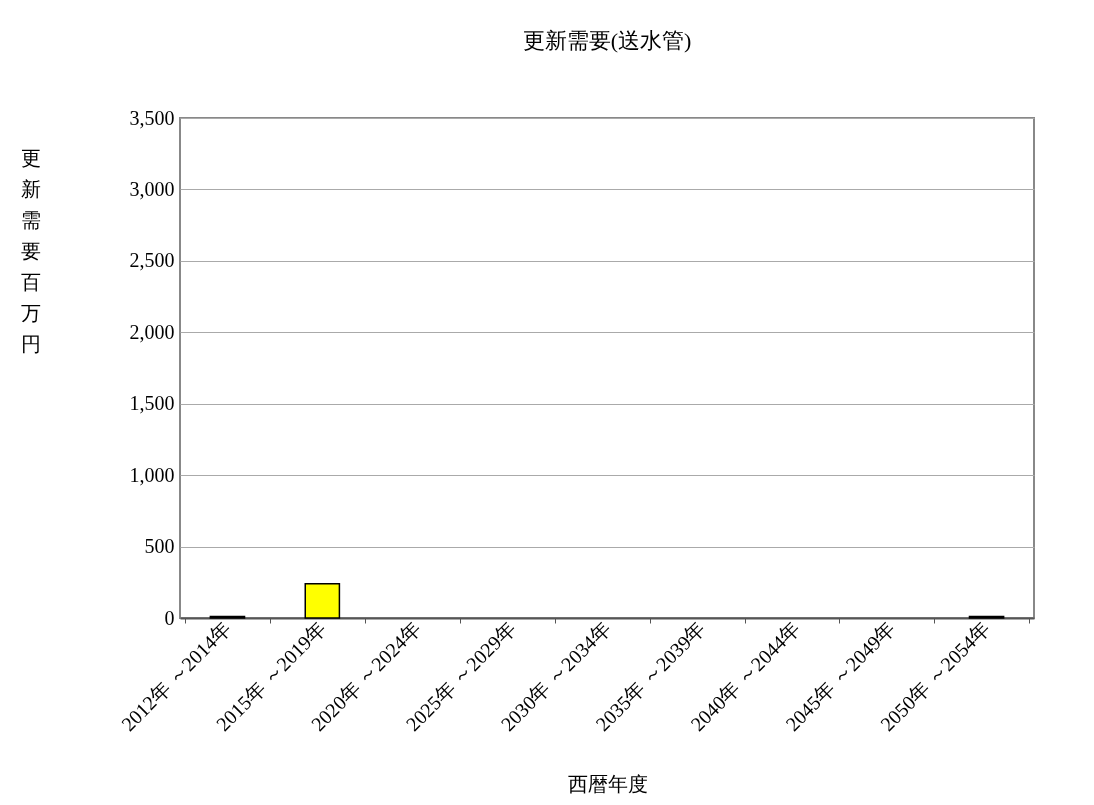 Image resolution: width=1094 pixels, height=805 pixels. Describe the element at coordinates (169, 617) in the screenshot. I see `y-tick-label: 0` at that location.